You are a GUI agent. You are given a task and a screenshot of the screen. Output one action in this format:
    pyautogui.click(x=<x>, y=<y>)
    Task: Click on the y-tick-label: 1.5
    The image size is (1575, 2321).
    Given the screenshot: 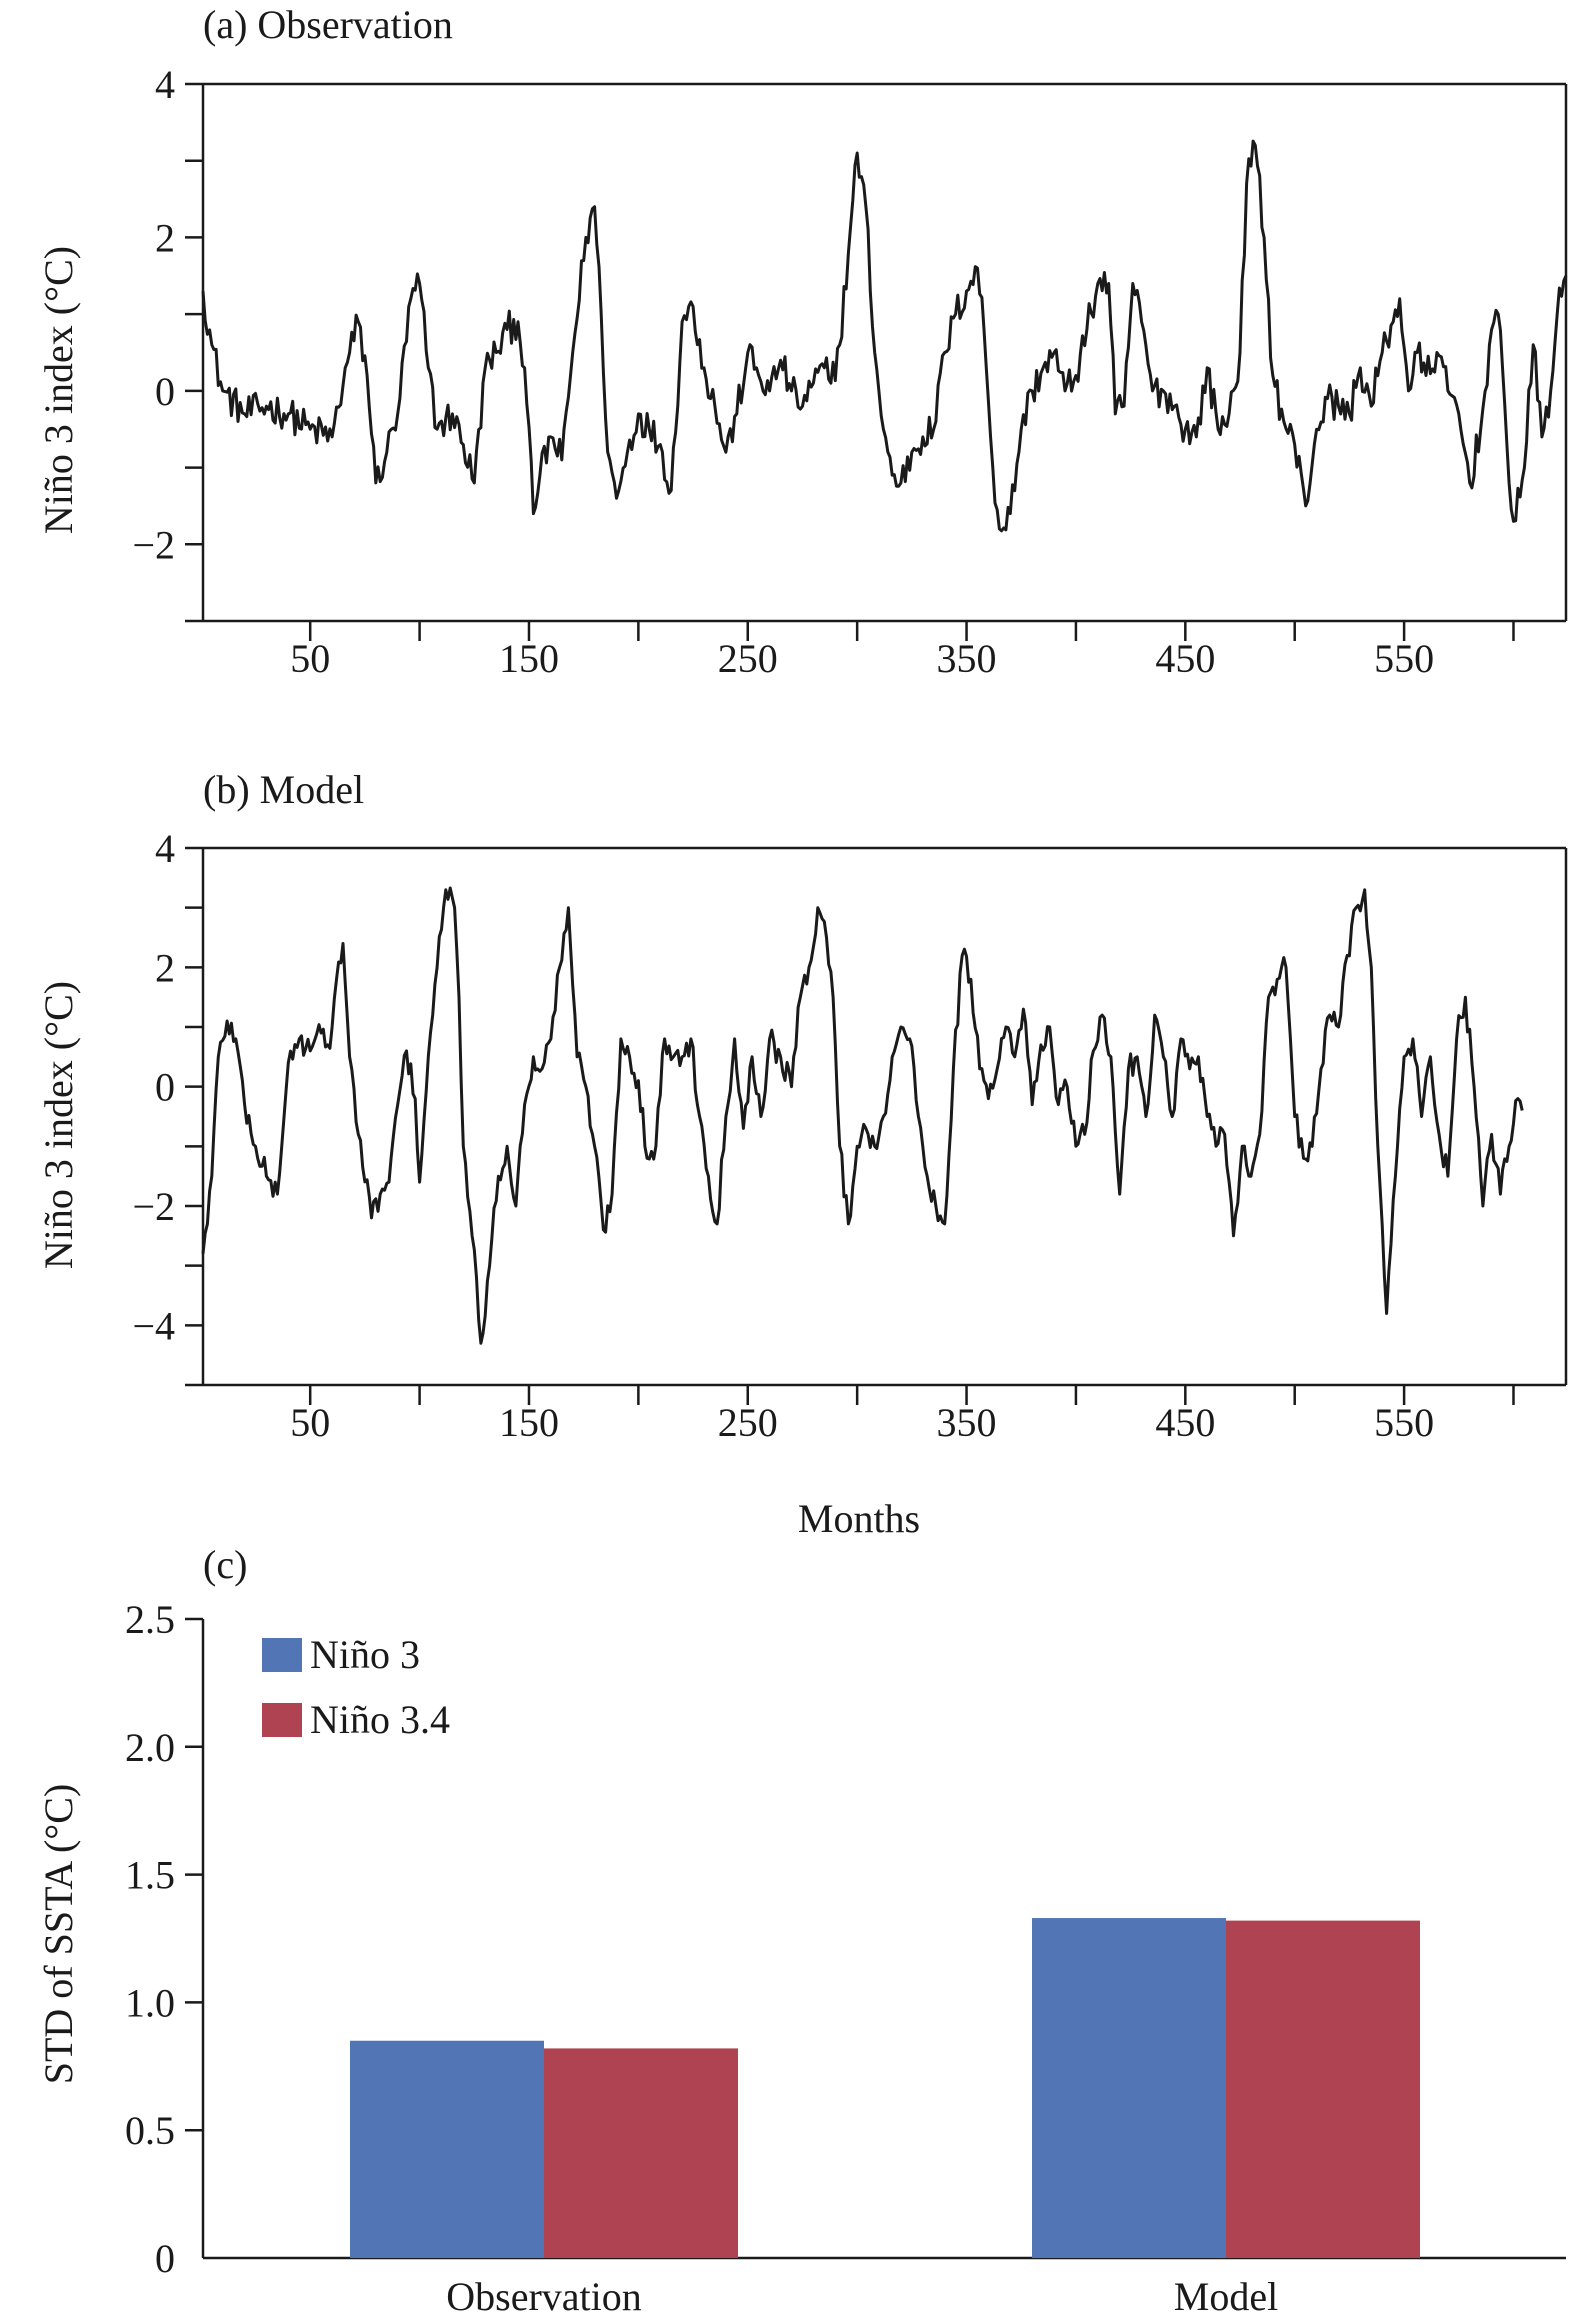 What is the action you would take?
    pyautogui.click(x=150, y=1875)
    